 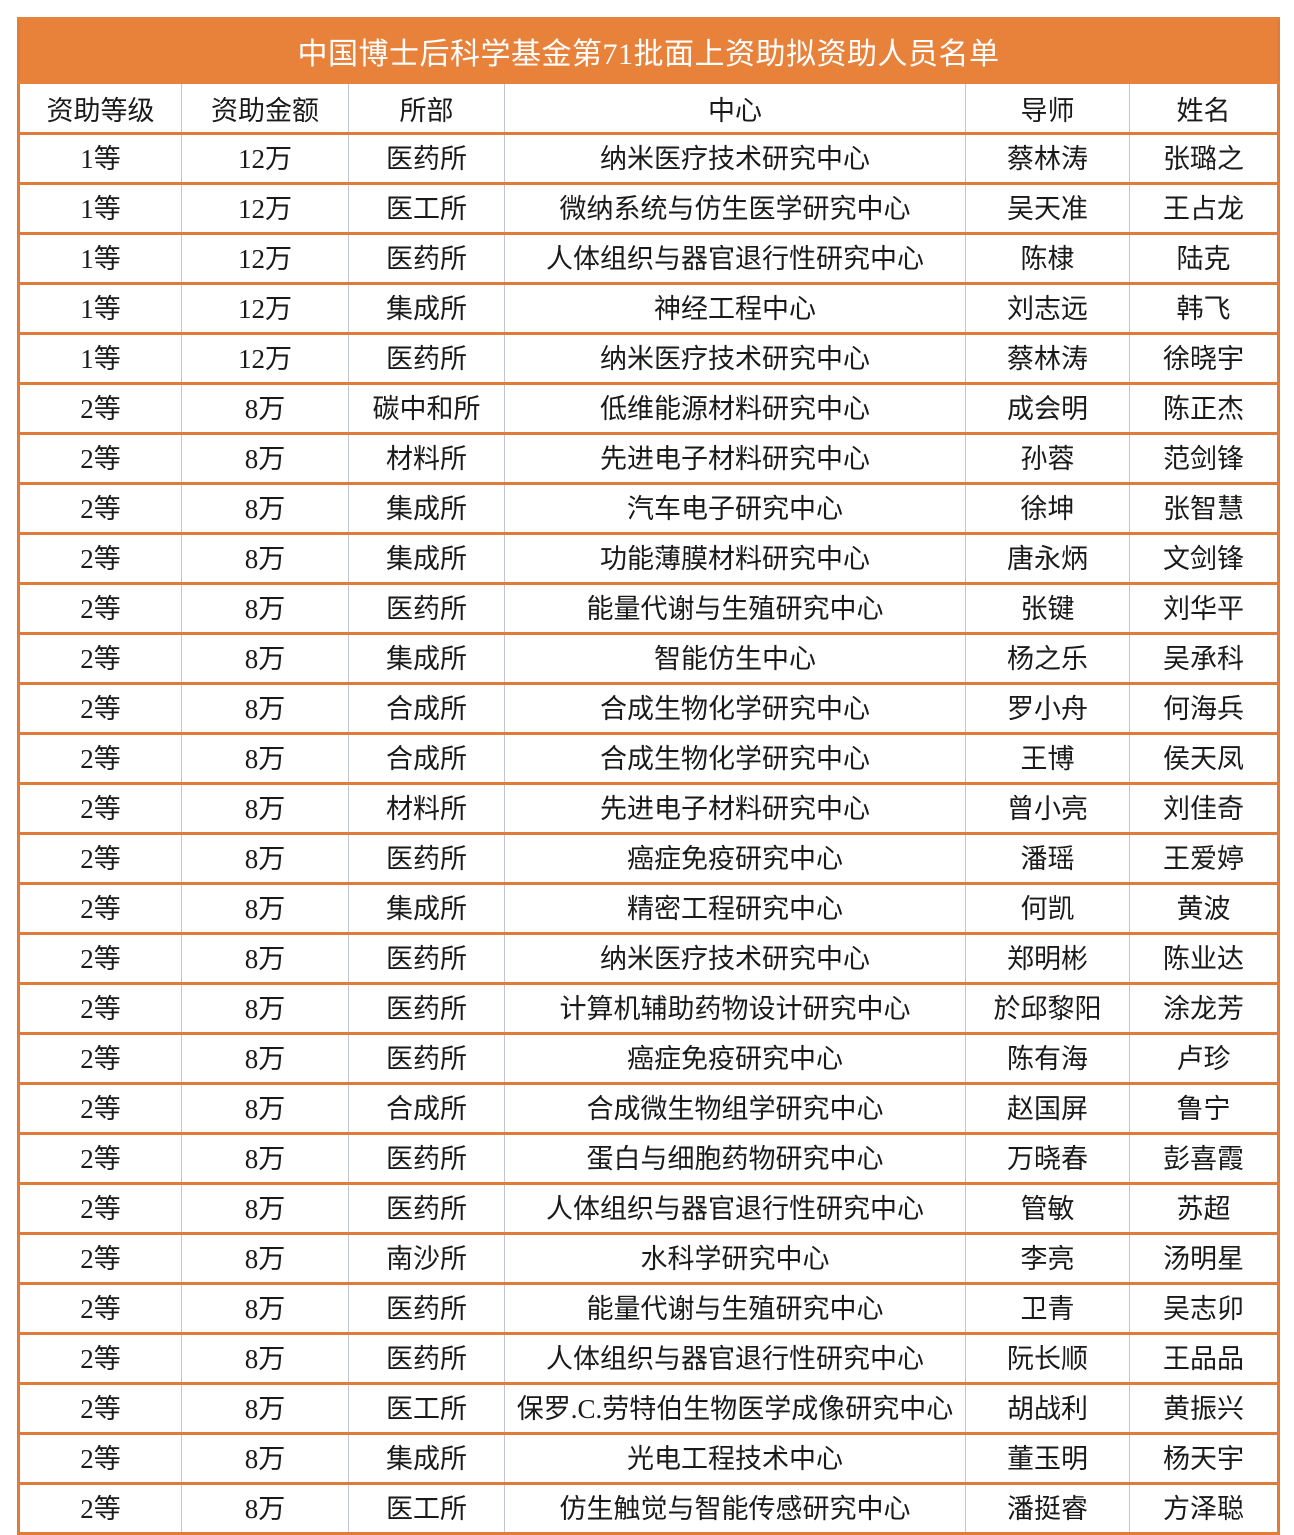 I want to click on cell-name: 文剑锋, so click(x=1204, y=559).